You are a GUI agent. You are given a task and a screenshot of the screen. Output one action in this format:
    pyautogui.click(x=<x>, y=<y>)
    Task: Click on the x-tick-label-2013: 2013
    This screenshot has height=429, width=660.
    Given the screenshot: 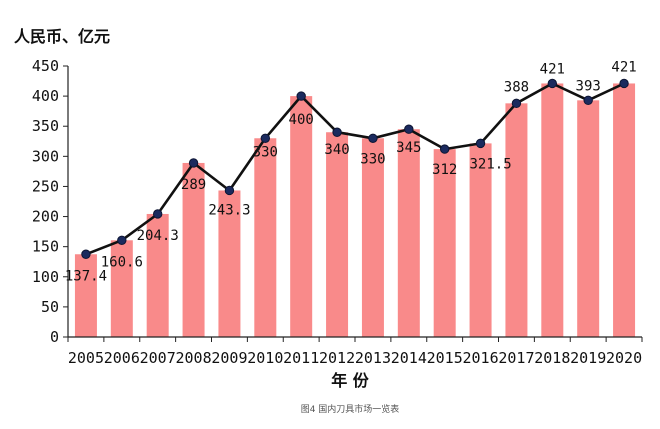 What is the action you would take?
    pyautogui.click(x=373, y=358)
    